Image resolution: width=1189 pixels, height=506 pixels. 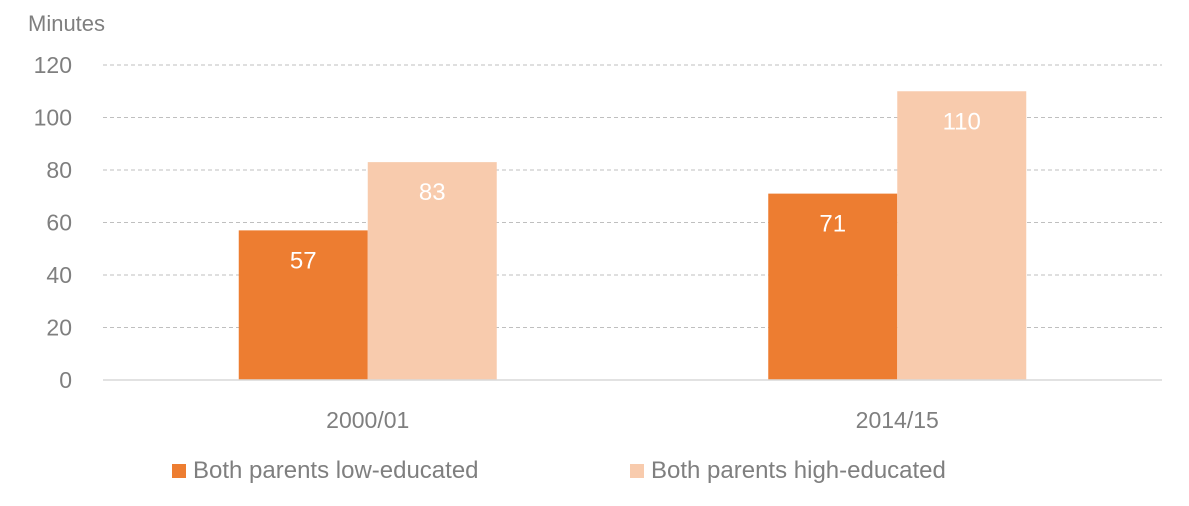 I want to click on data-label: 71, so click(x=832, y=224).